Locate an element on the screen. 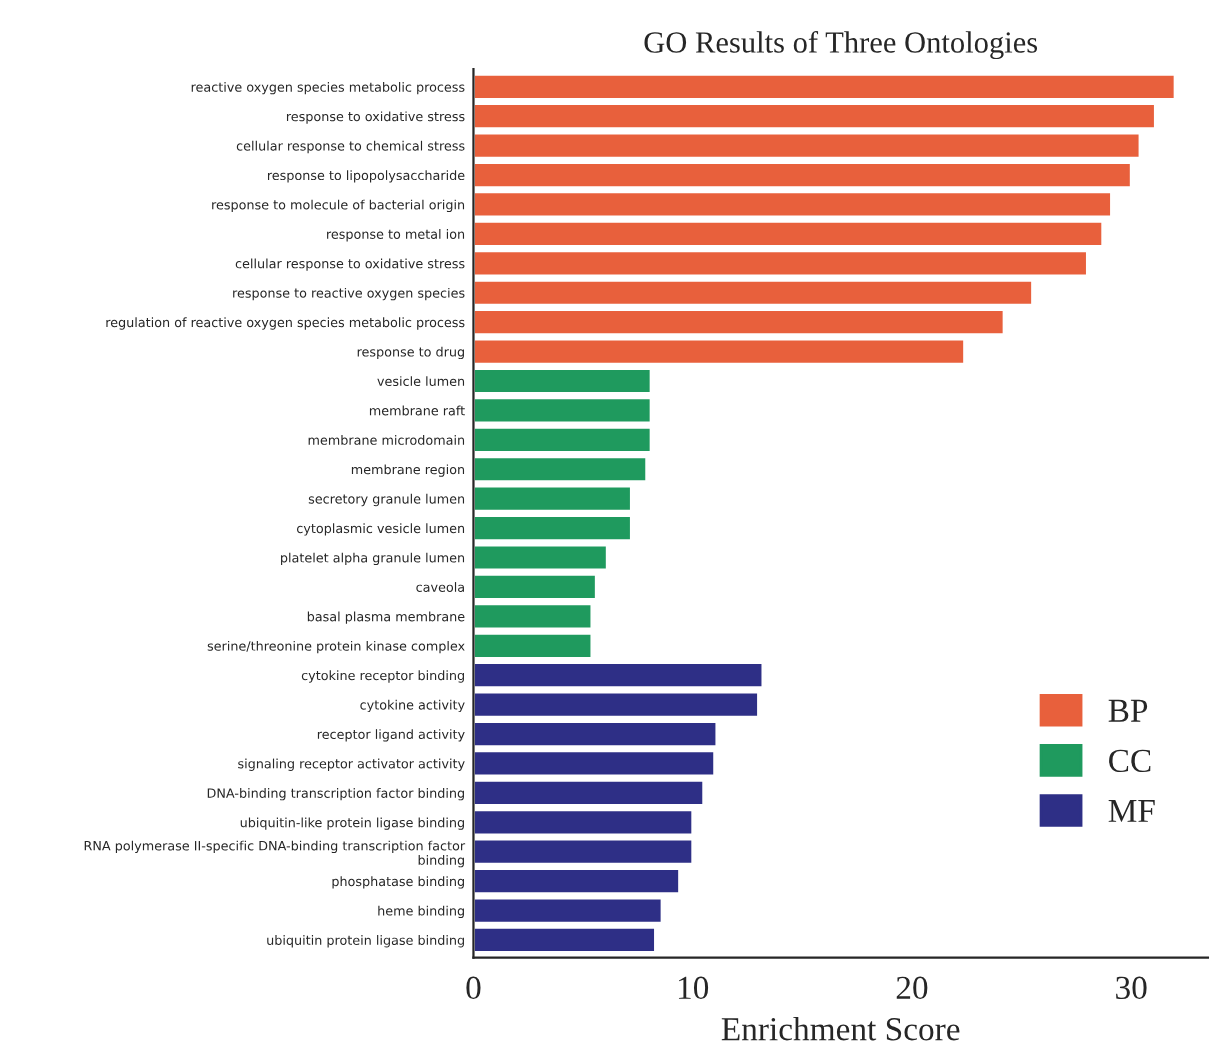 The width and height of the screenshot is (1214, 1064). x-tick-label: 10 is located at coordinates (693, 988).